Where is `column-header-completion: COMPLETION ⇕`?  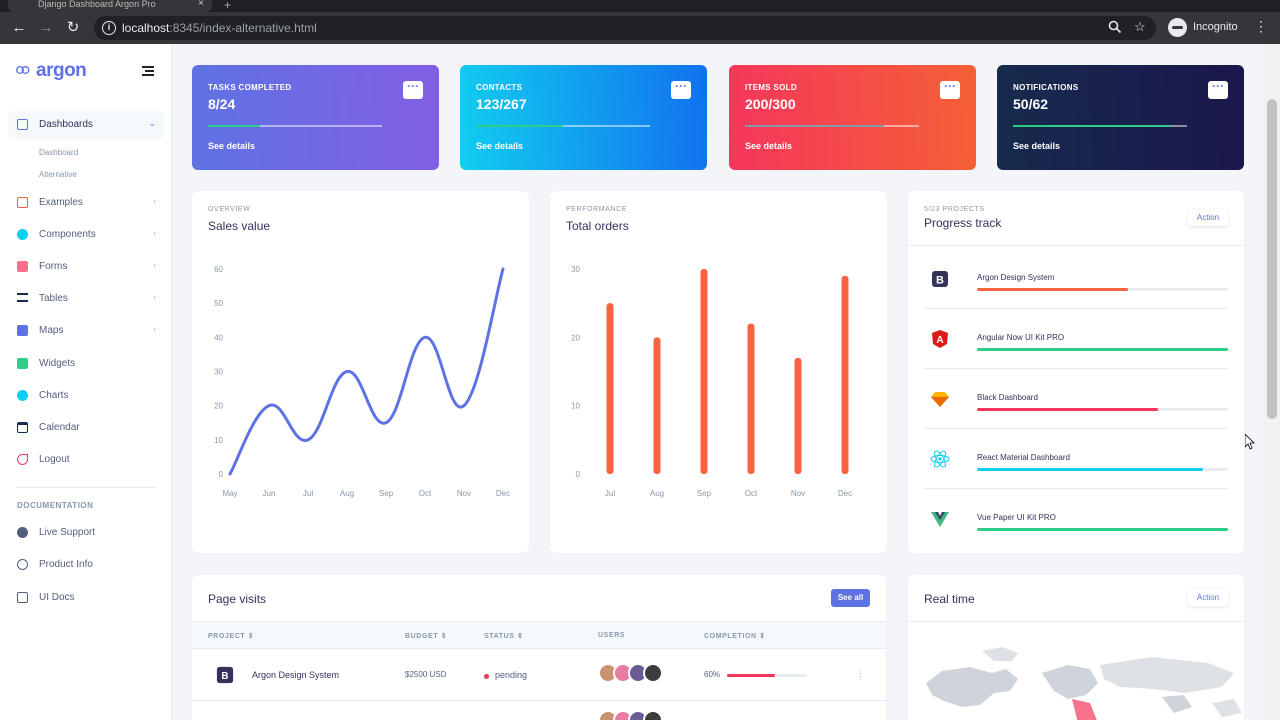
column-header-completion: COMPLETION ⇕ is located at coordinates (735, 636).